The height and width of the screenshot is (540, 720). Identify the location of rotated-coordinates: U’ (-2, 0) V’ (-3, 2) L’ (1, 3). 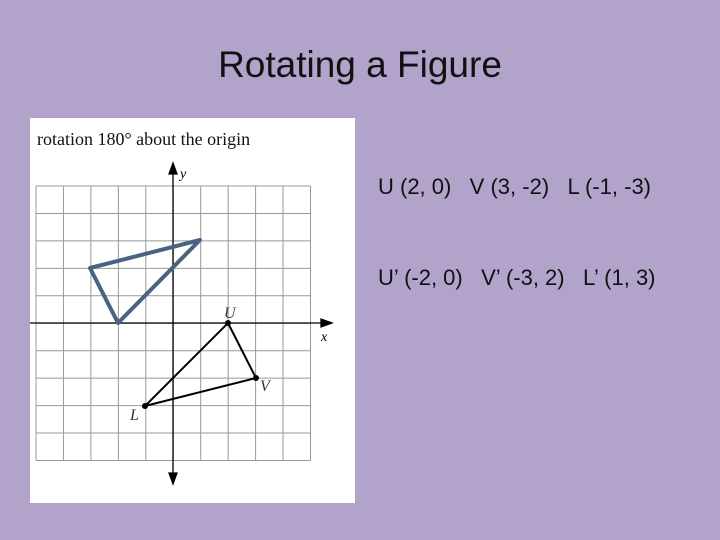
(517, 277).